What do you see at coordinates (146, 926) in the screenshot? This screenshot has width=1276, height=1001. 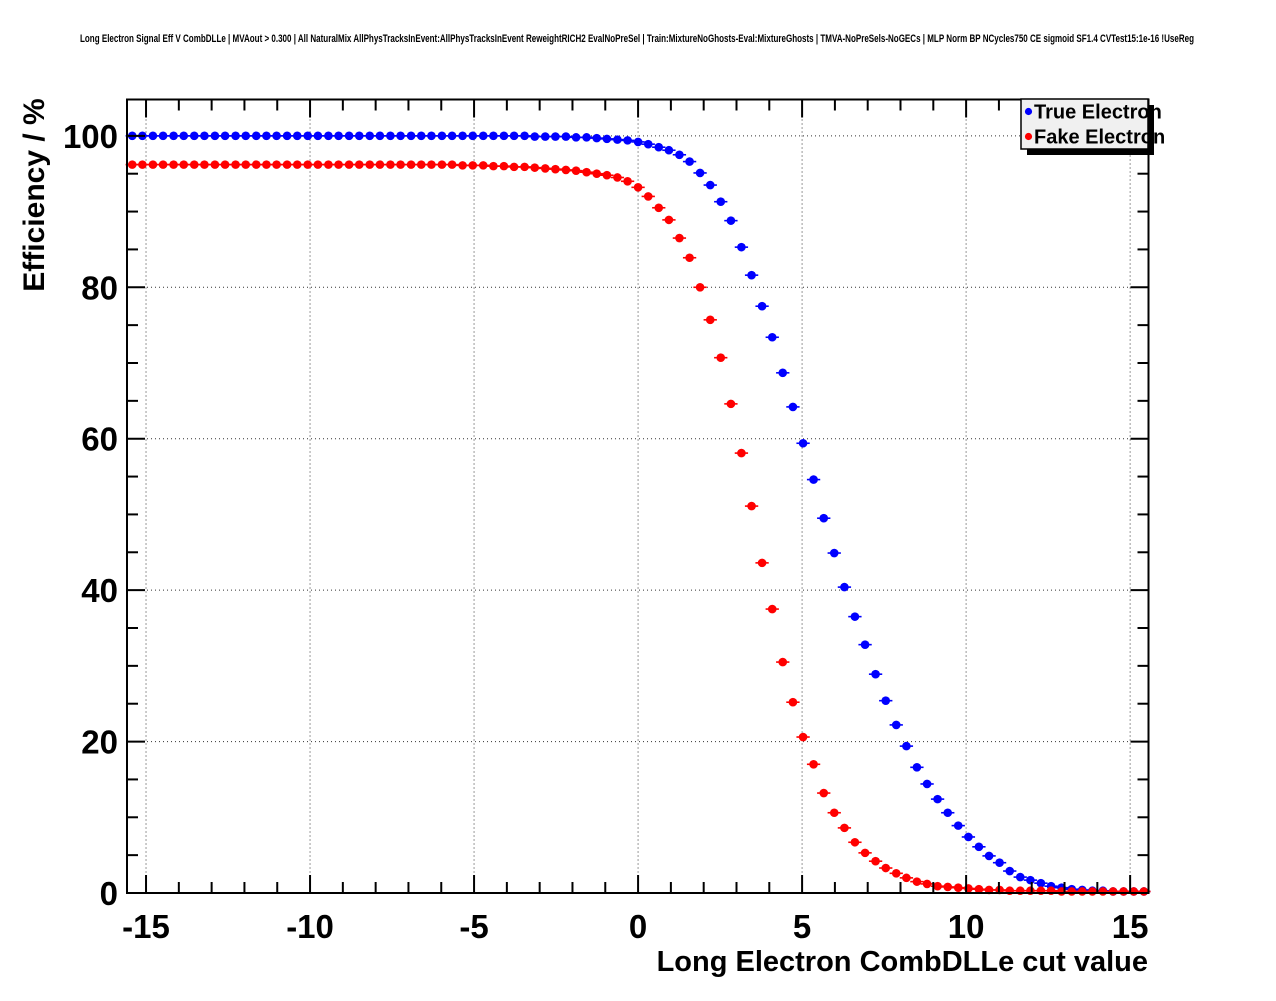 I see `x-tick-label: -15` at bounding box center [146, 926].